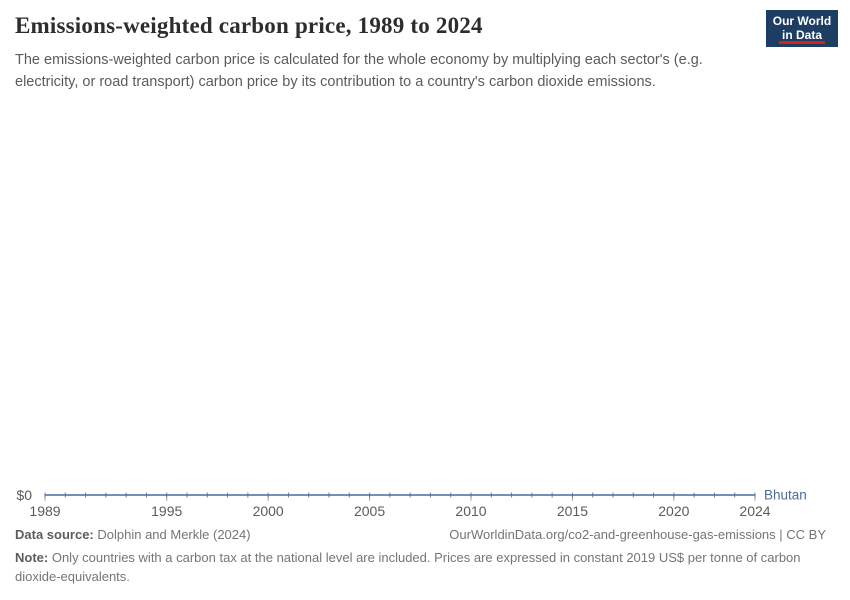  Describe the element at coordinates (802, 21) in the screenshot. I see `logo-line1: Our World` at that location.